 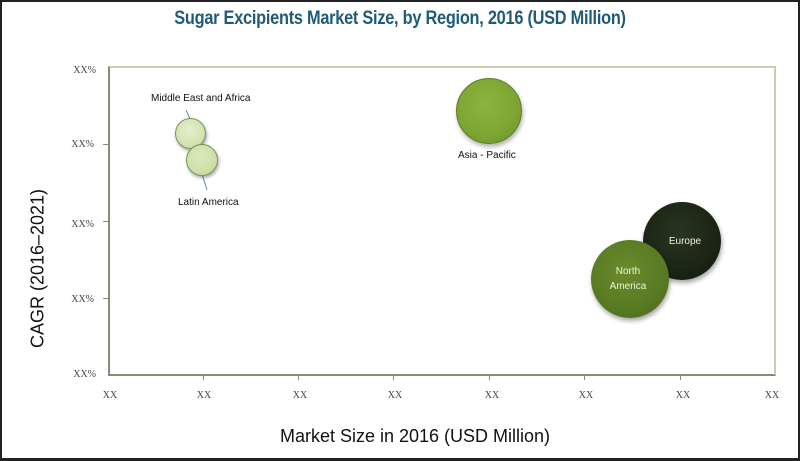 I want to click on x-axis-label: Market Size in 2016 (USD Million), so click(x=415, y=436).